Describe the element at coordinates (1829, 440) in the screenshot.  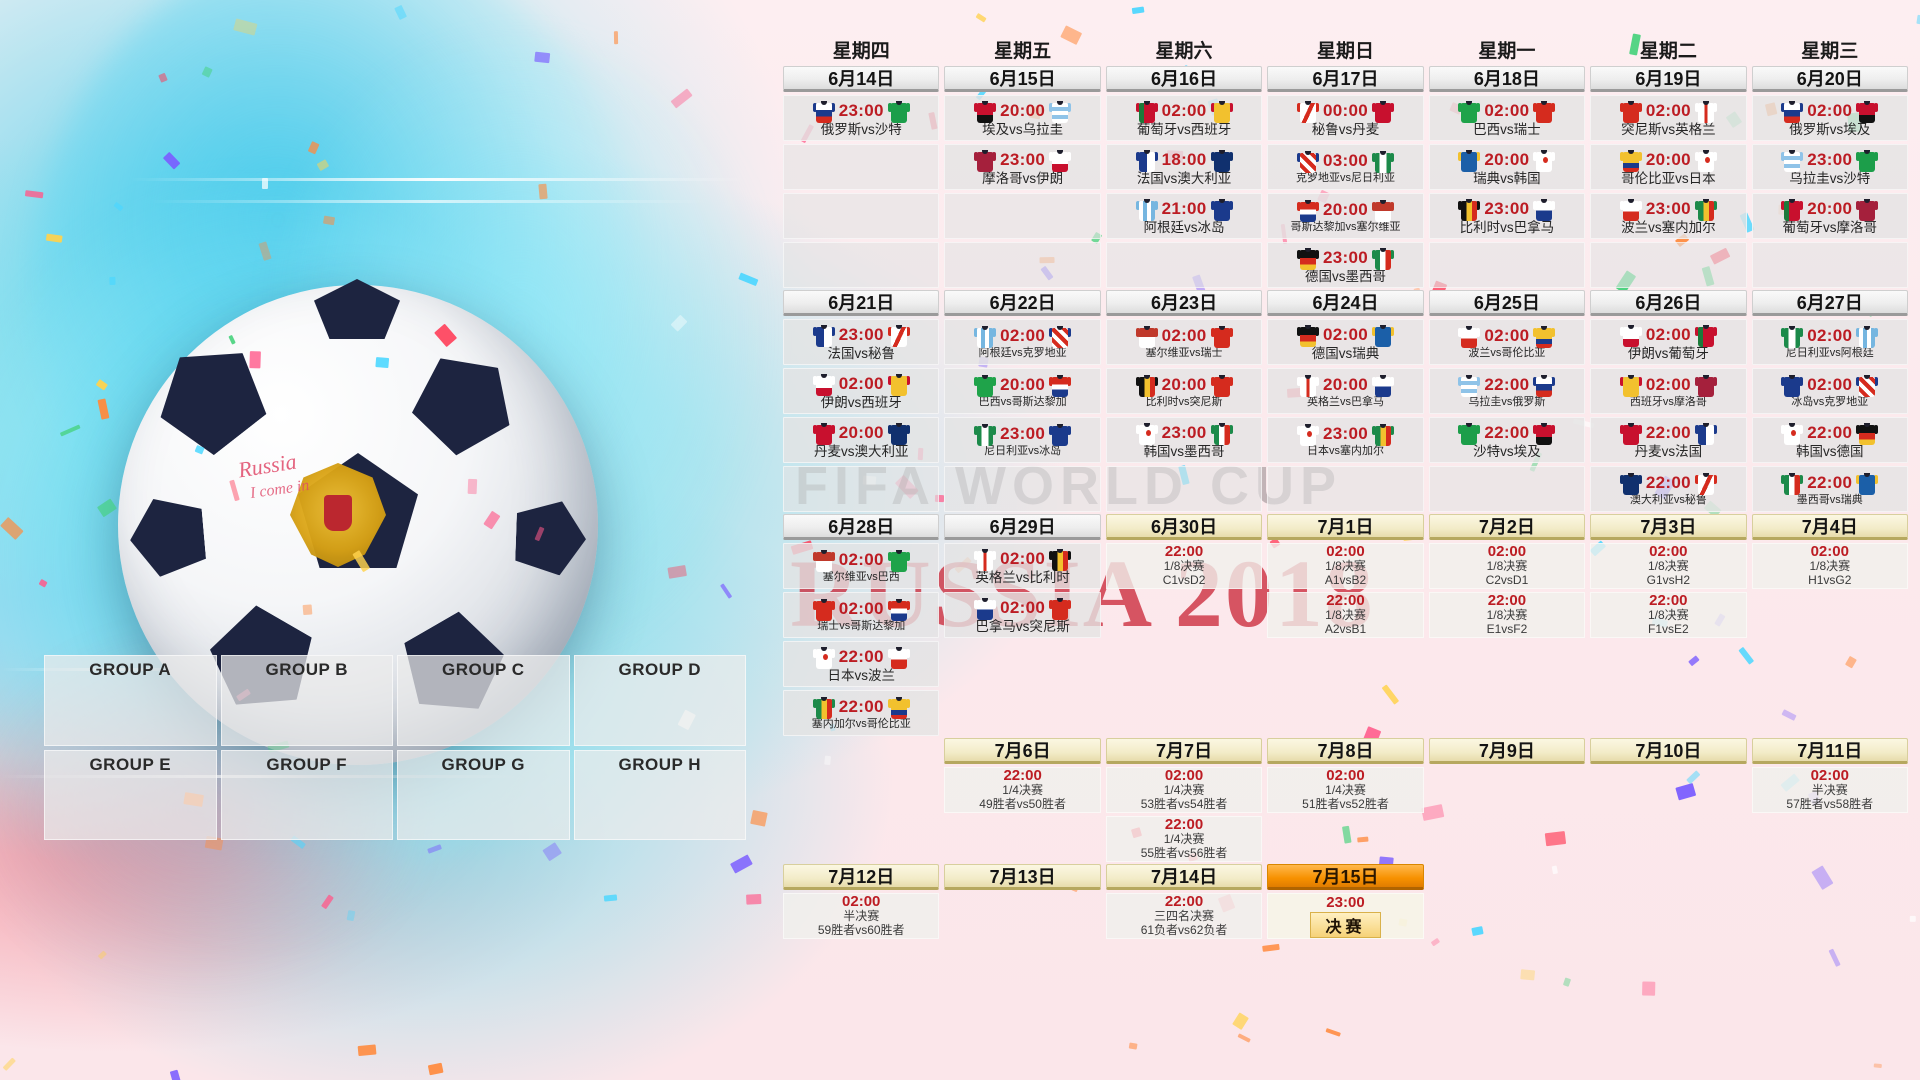
I see `match-cell: 22:00 韩国vs德国` at that location.